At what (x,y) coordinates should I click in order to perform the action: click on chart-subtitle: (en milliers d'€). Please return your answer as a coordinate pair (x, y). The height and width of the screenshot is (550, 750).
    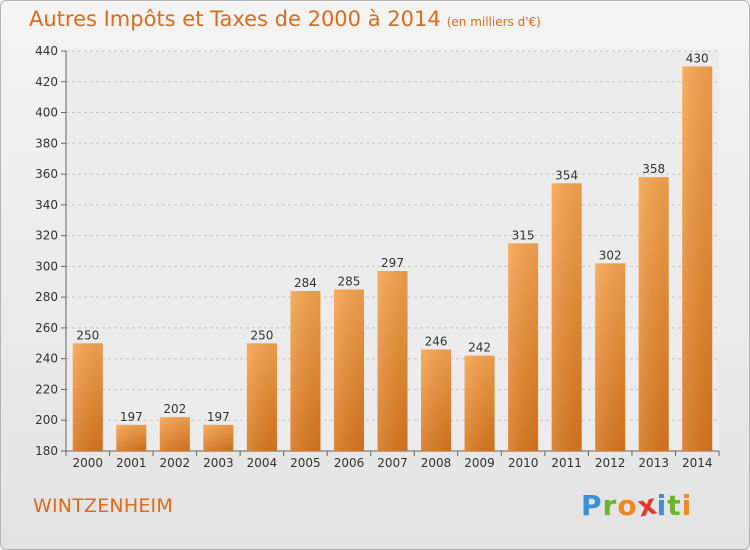
    Looking at the image, I should click on (493, 22).